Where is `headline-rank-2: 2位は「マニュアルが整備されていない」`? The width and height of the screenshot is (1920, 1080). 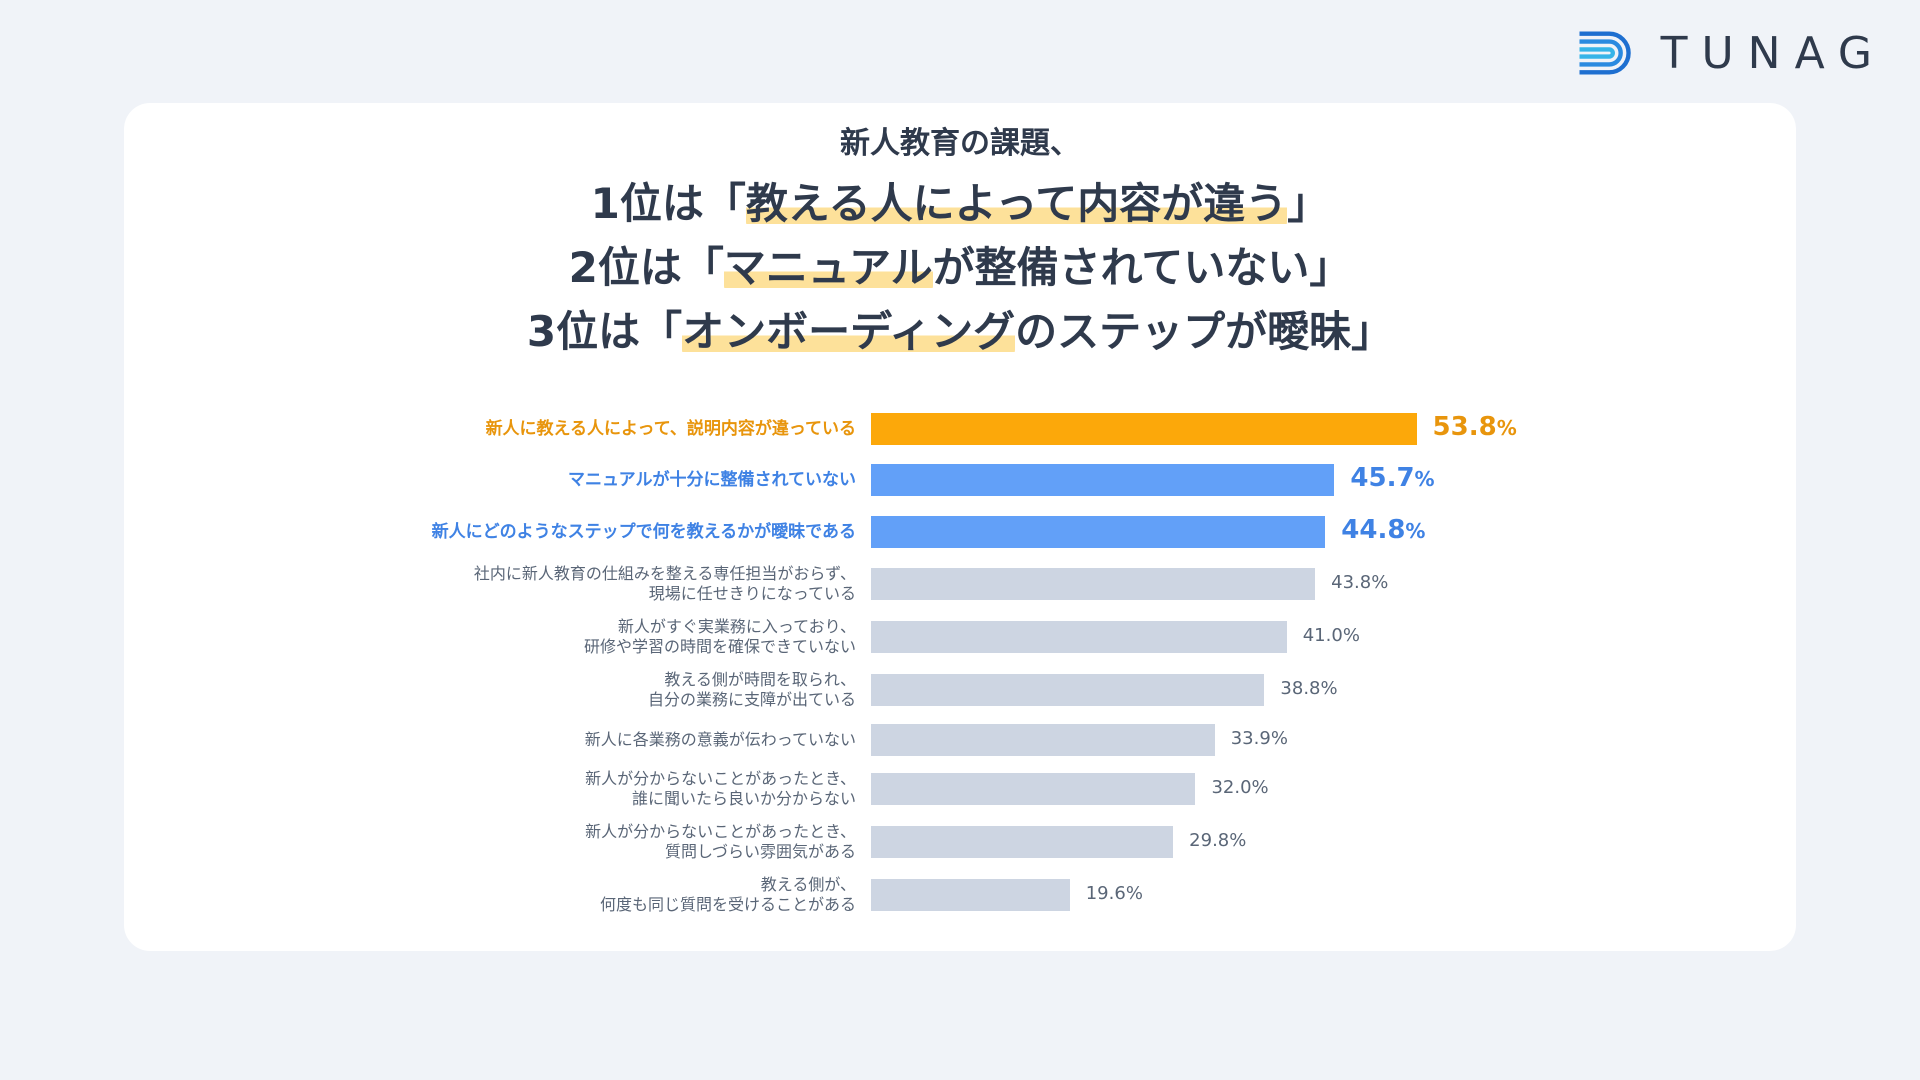 headline-rank-2: 2位は「マニュアルが整備されていない」 is located at coordinates (960, 264).